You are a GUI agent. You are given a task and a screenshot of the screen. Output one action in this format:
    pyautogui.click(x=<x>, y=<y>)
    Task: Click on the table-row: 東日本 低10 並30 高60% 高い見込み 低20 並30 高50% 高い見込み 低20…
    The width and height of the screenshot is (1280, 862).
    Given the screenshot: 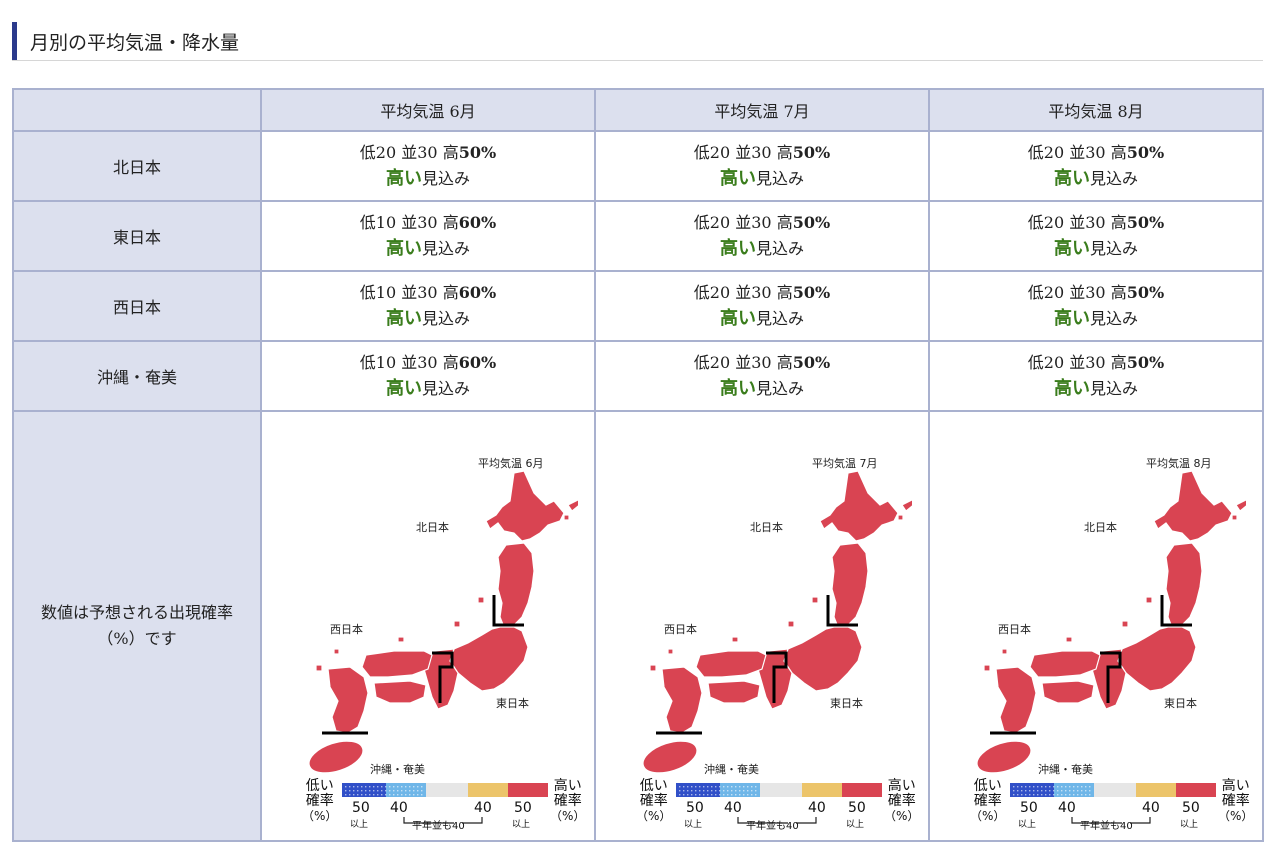 What is the action you would take?
    pyautogui.click(x=638, y=236)
    